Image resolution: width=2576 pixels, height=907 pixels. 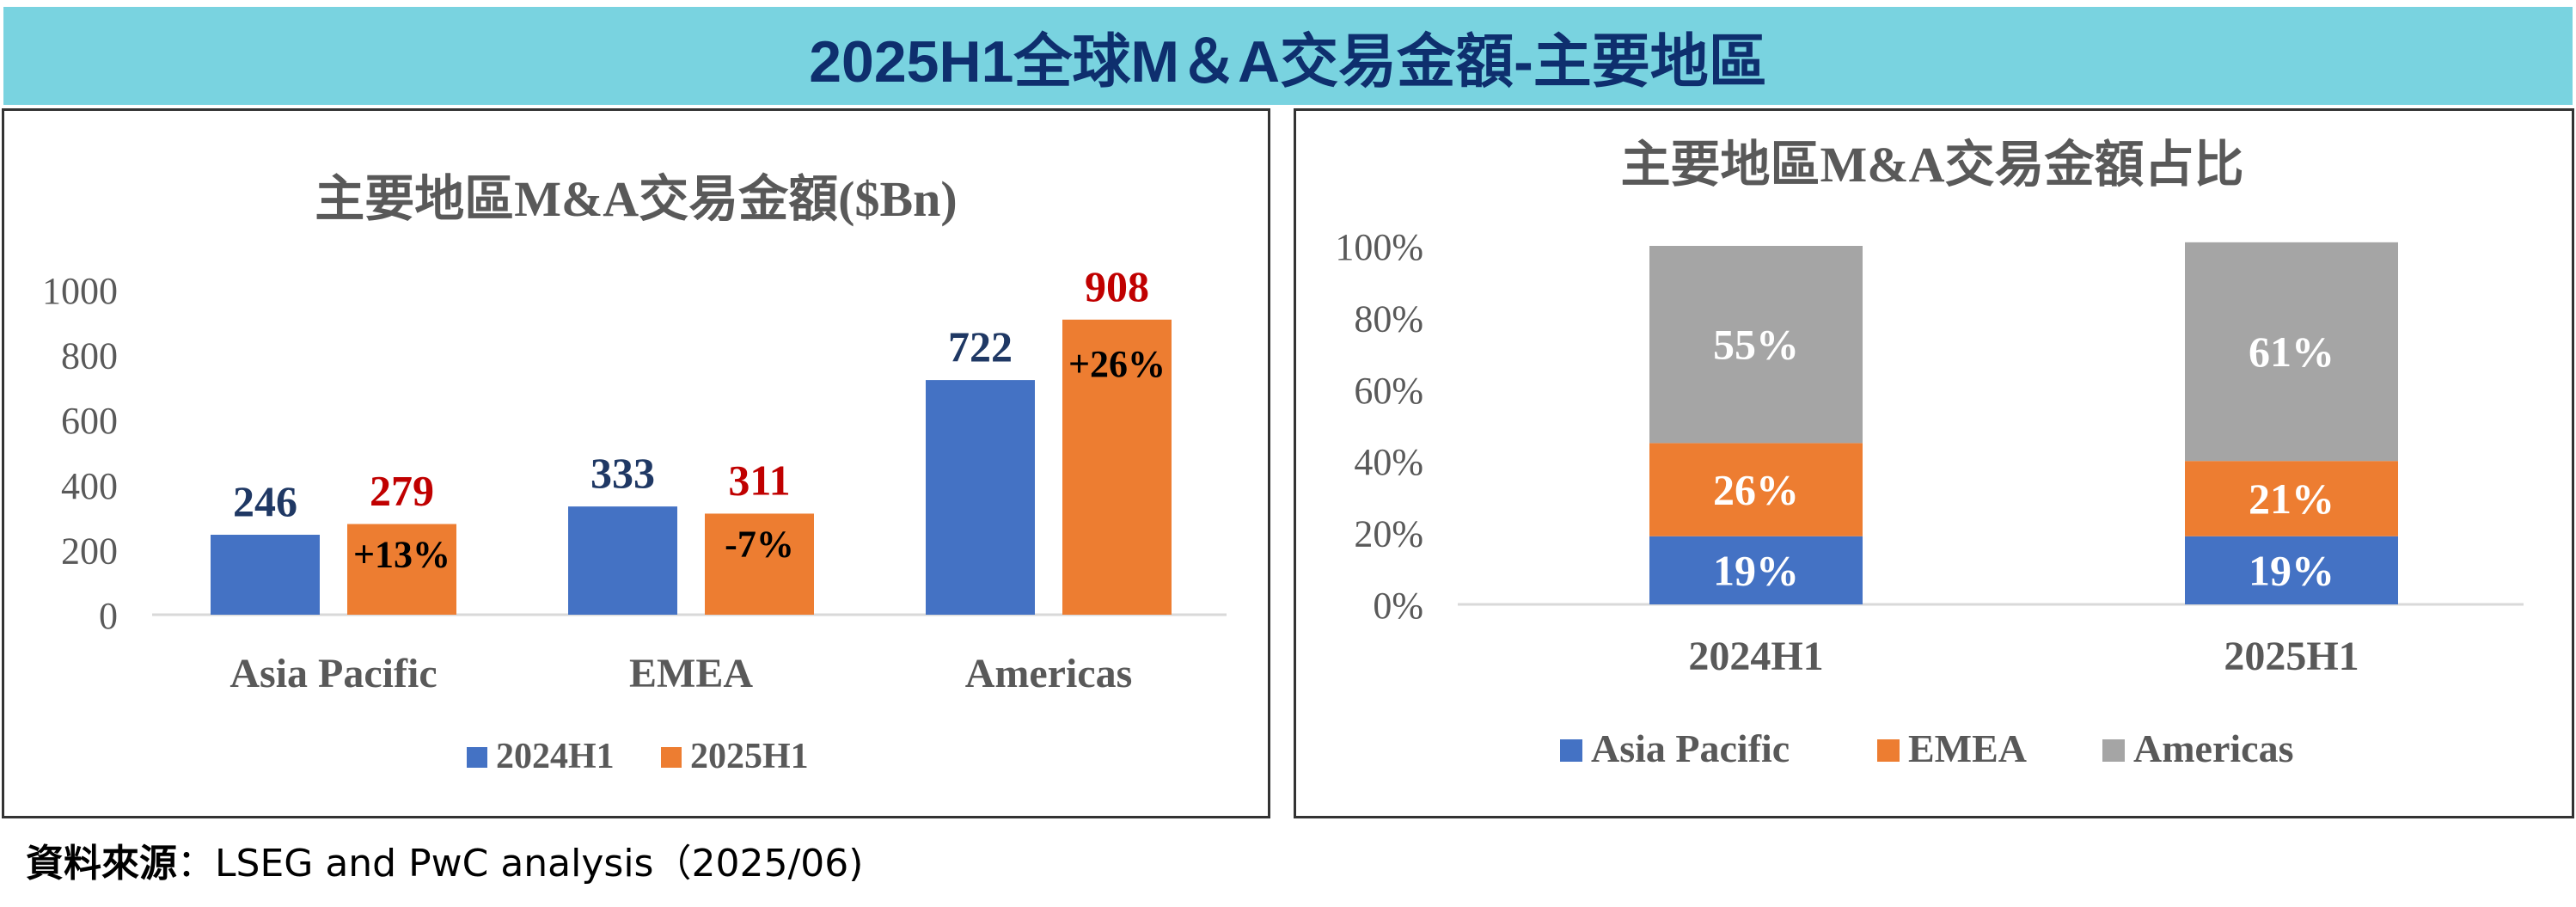 What do you see at coordinates (89, 356) in the screenshot?
I see `y-tick-label: 800` at bounding box center [89, 356].